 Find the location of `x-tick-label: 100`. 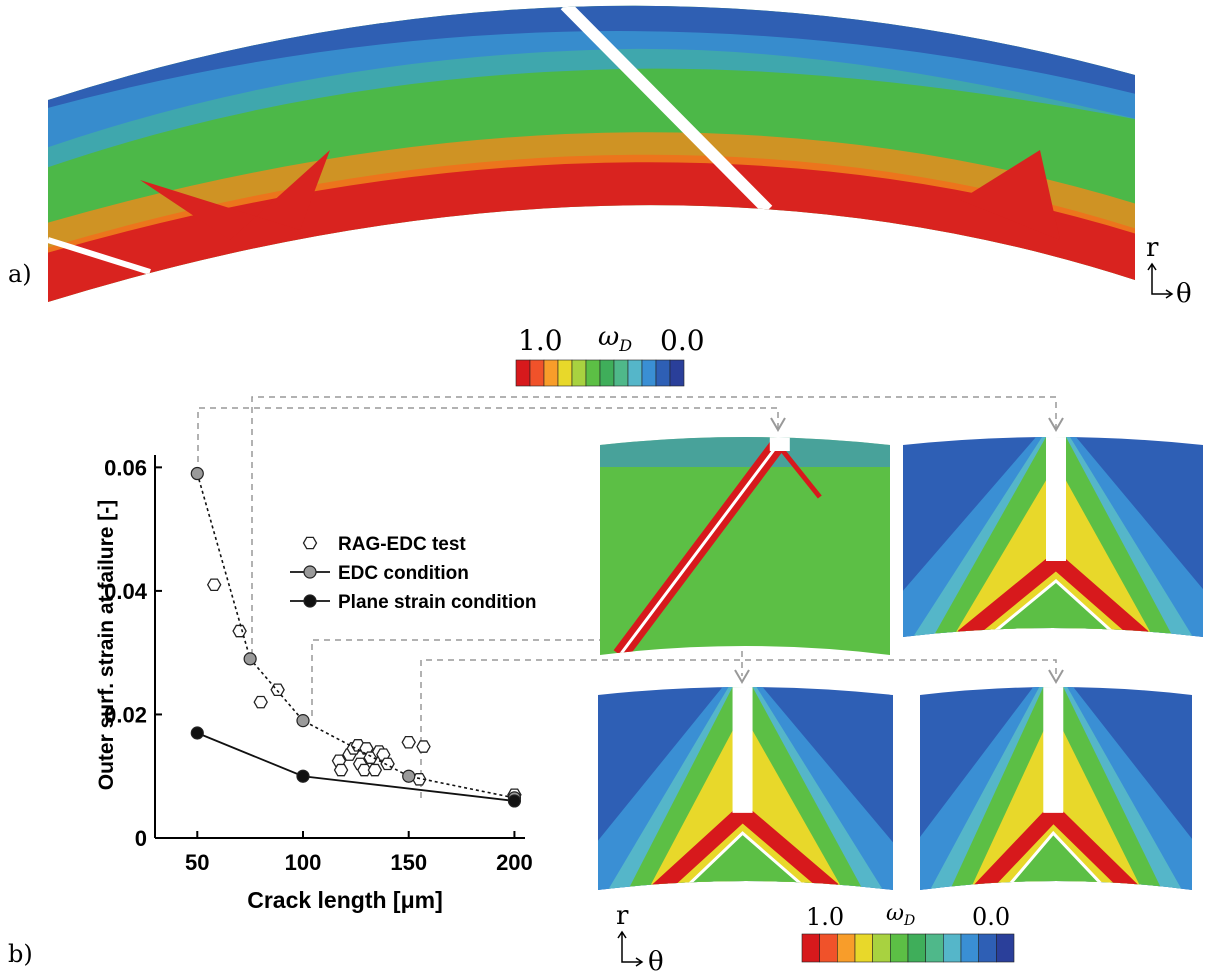

x-tick-label: 100 is located at coordinates (303, 862).